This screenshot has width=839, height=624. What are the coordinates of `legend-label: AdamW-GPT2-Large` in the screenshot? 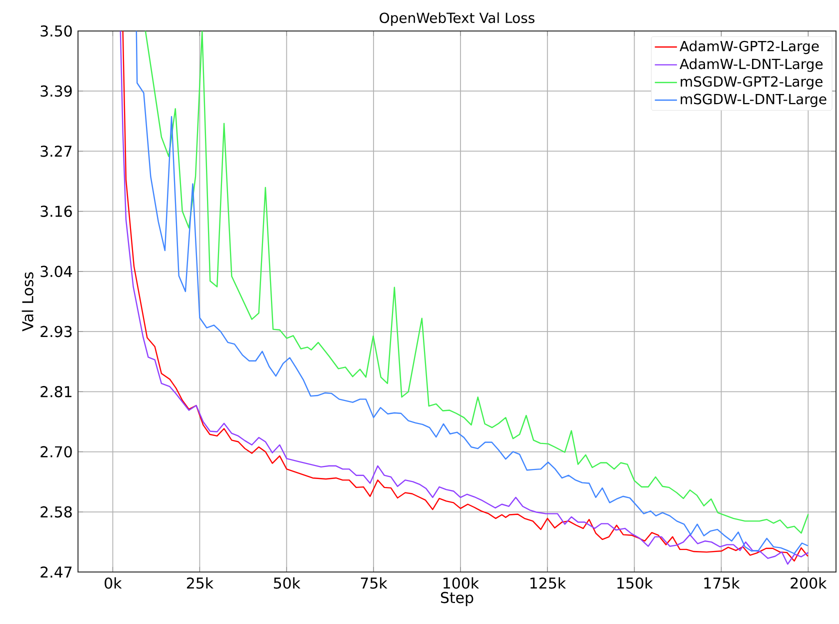 It's located at (749, 47).